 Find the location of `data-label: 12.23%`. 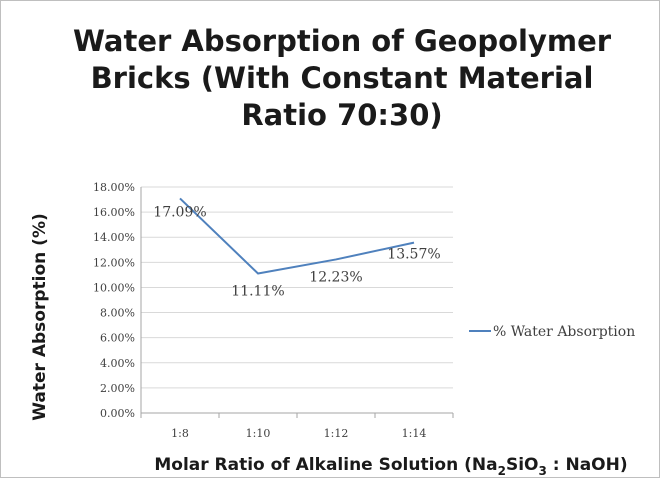

data-label: 12.23% is located at coordinates (335, 277).